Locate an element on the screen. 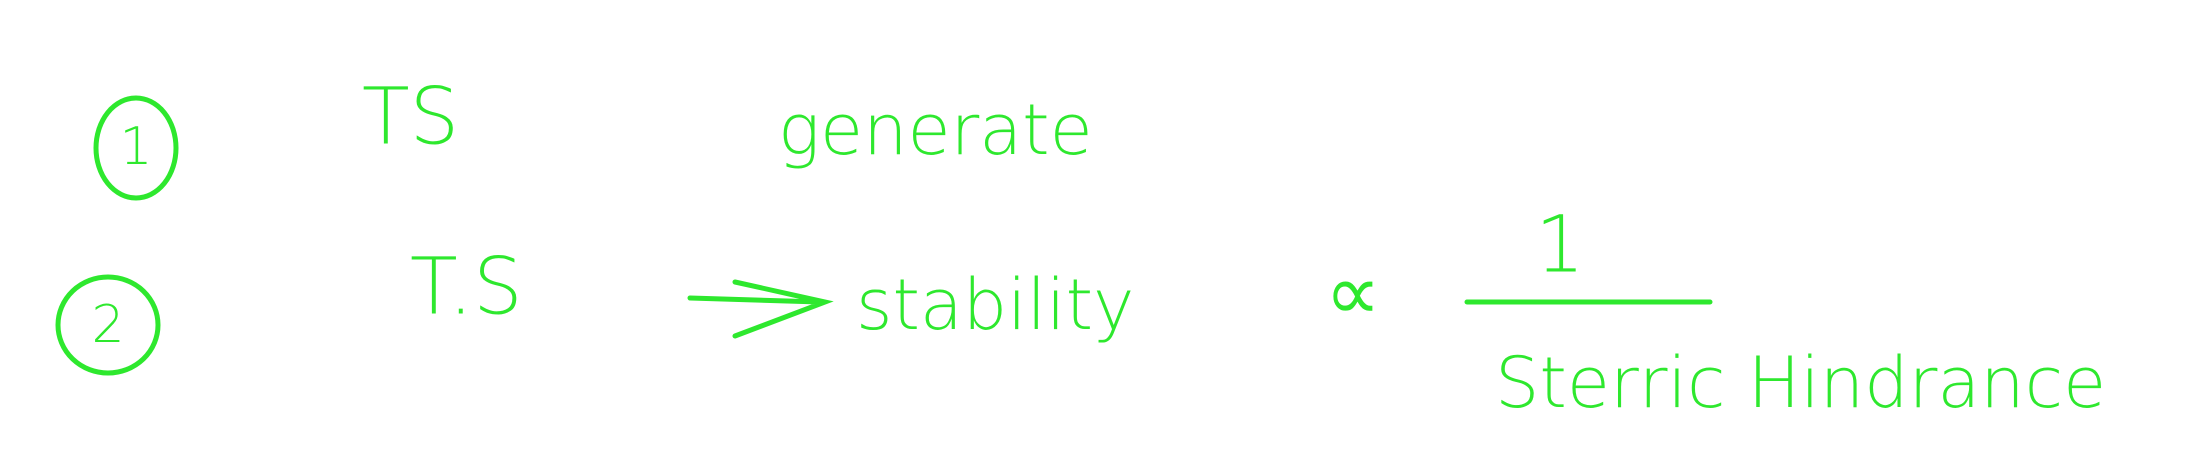 The width and height of the screenshot is (2190, 472). note-text: TS is located at coordinates (410, 118).